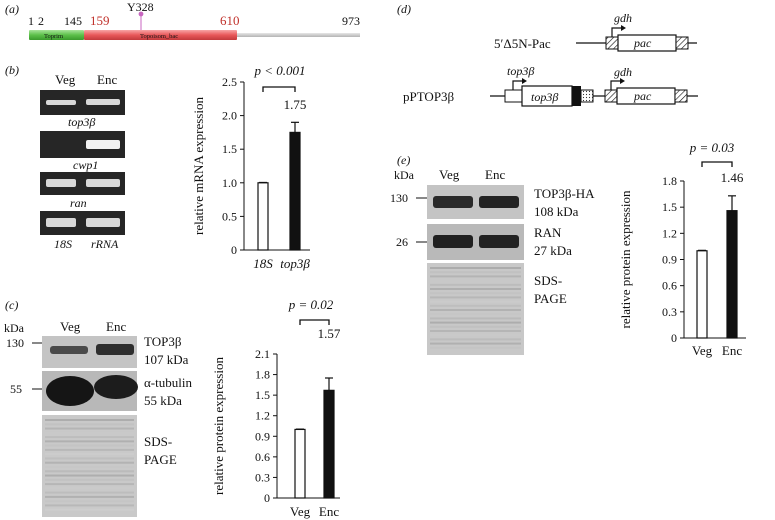 This screenshot has width=775, height=520. I want to click on band-ran-enc-e, so click(499, 241).